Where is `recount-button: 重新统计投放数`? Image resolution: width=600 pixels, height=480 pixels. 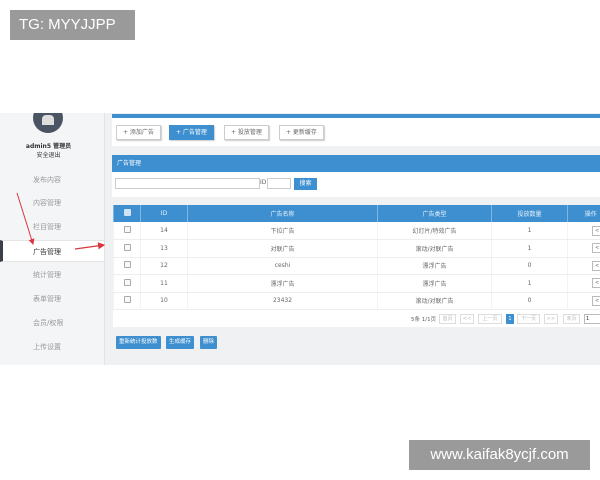 recount-button: 重新统计投放数 is located at coordinates (138, 342).